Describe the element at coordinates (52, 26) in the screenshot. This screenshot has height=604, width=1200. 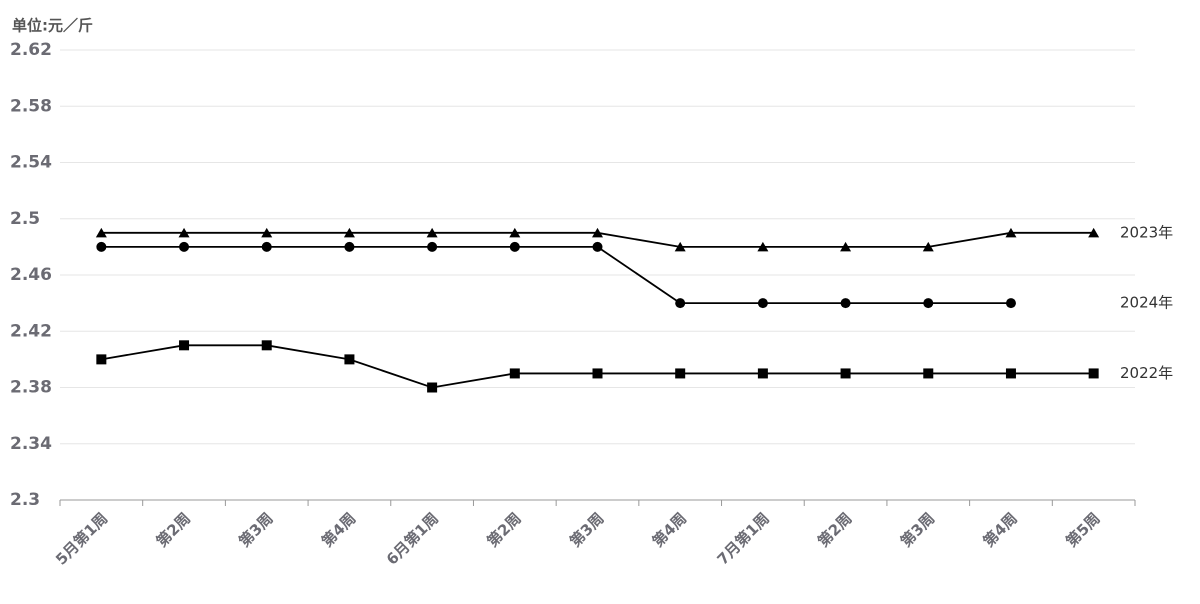
I see `y-axis-label: 单位:元／斤` at that location.